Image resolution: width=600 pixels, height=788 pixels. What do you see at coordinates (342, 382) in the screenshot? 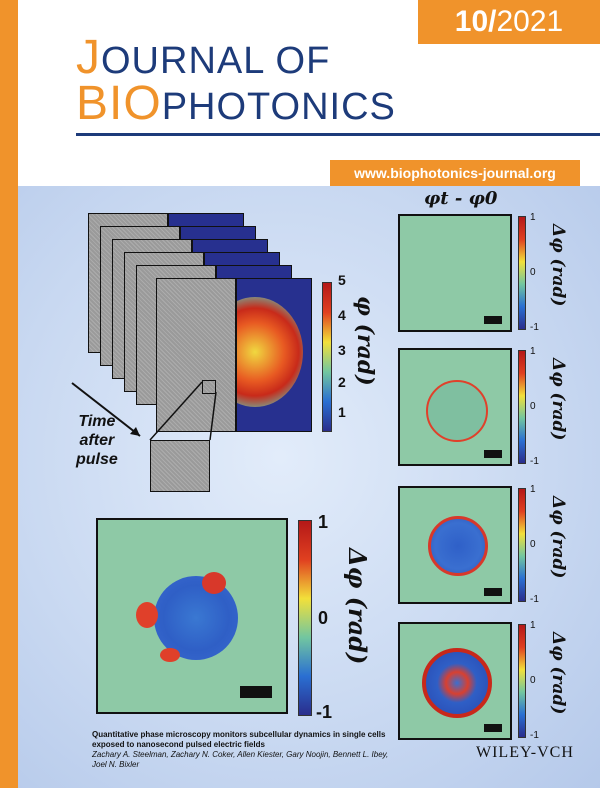
I see `stack-cbar-tick: 2` at bounding box center [342, 382].